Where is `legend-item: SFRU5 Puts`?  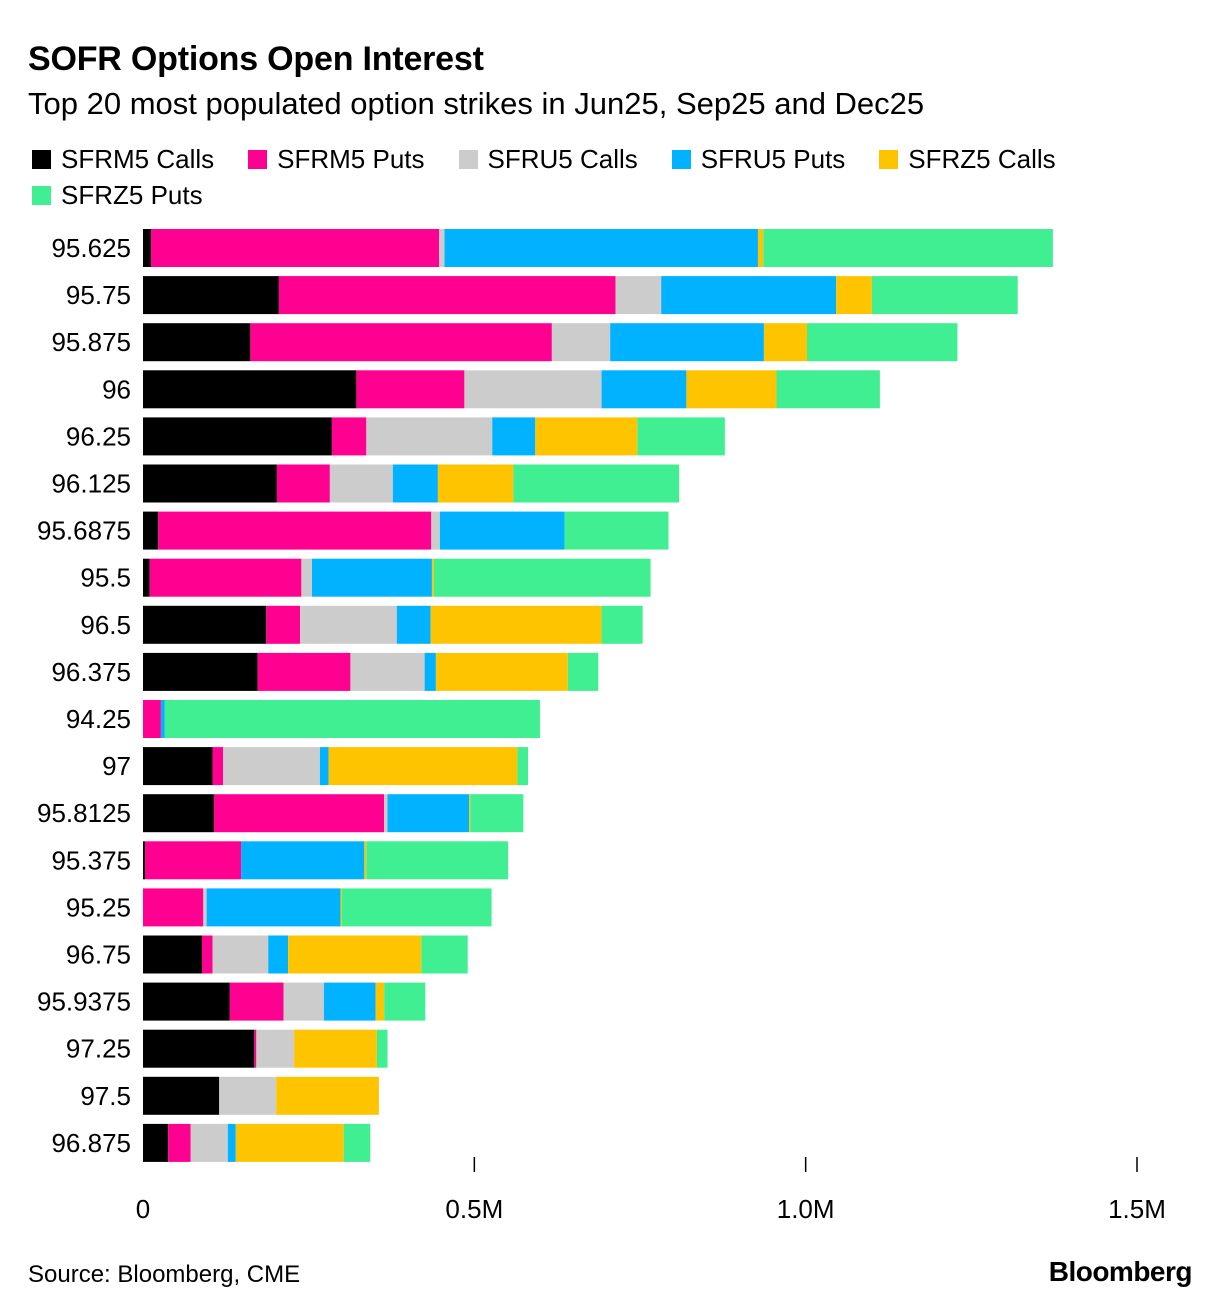 legend-item: SFRU5 Puts is located at coordinates (758, 159).